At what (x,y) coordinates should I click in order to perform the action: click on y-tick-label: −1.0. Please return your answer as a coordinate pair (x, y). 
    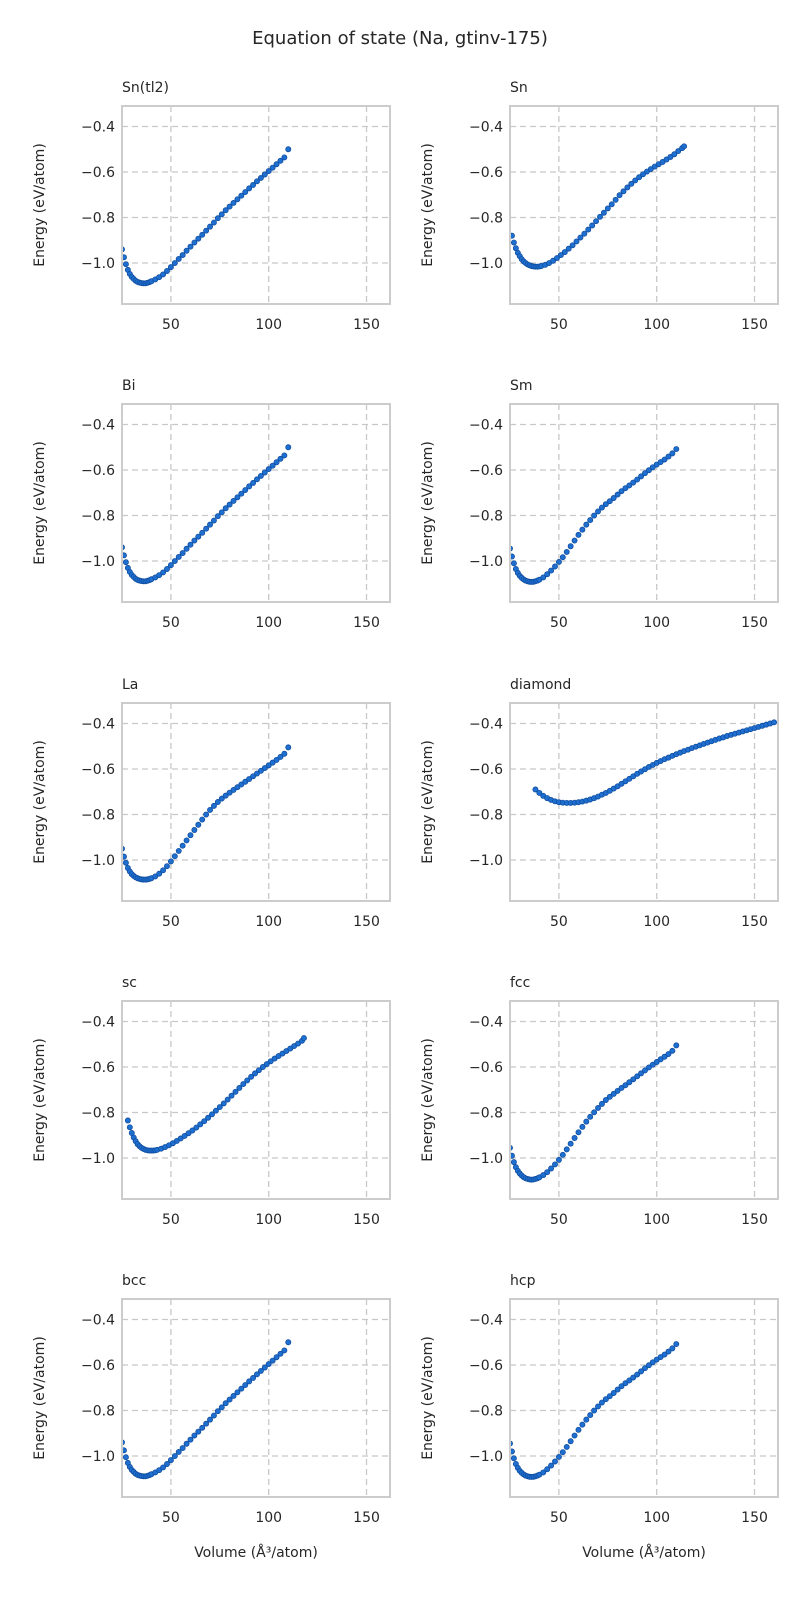
    Looking at the image, I should click on (486, 562).